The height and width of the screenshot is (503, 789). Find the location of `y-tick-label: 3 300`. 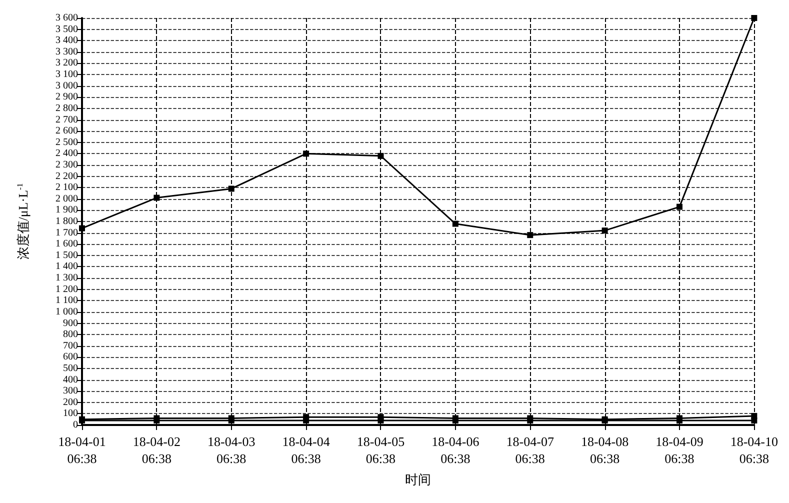

y-tick-label: 3 300 is located at coordinates (67, 52).